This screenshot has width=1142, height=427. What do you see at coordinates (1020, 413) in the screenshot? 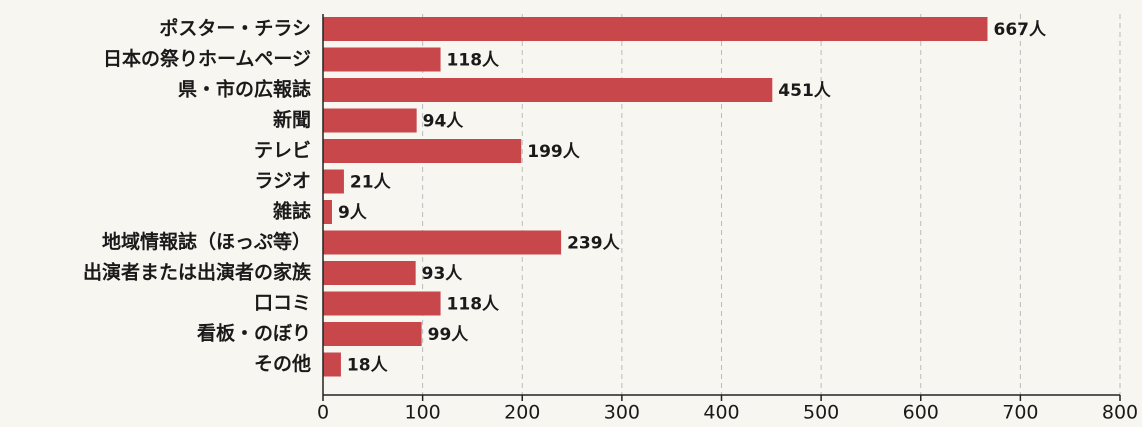
I see `x-tick-label: 700` at bounding box center [1020, 413].